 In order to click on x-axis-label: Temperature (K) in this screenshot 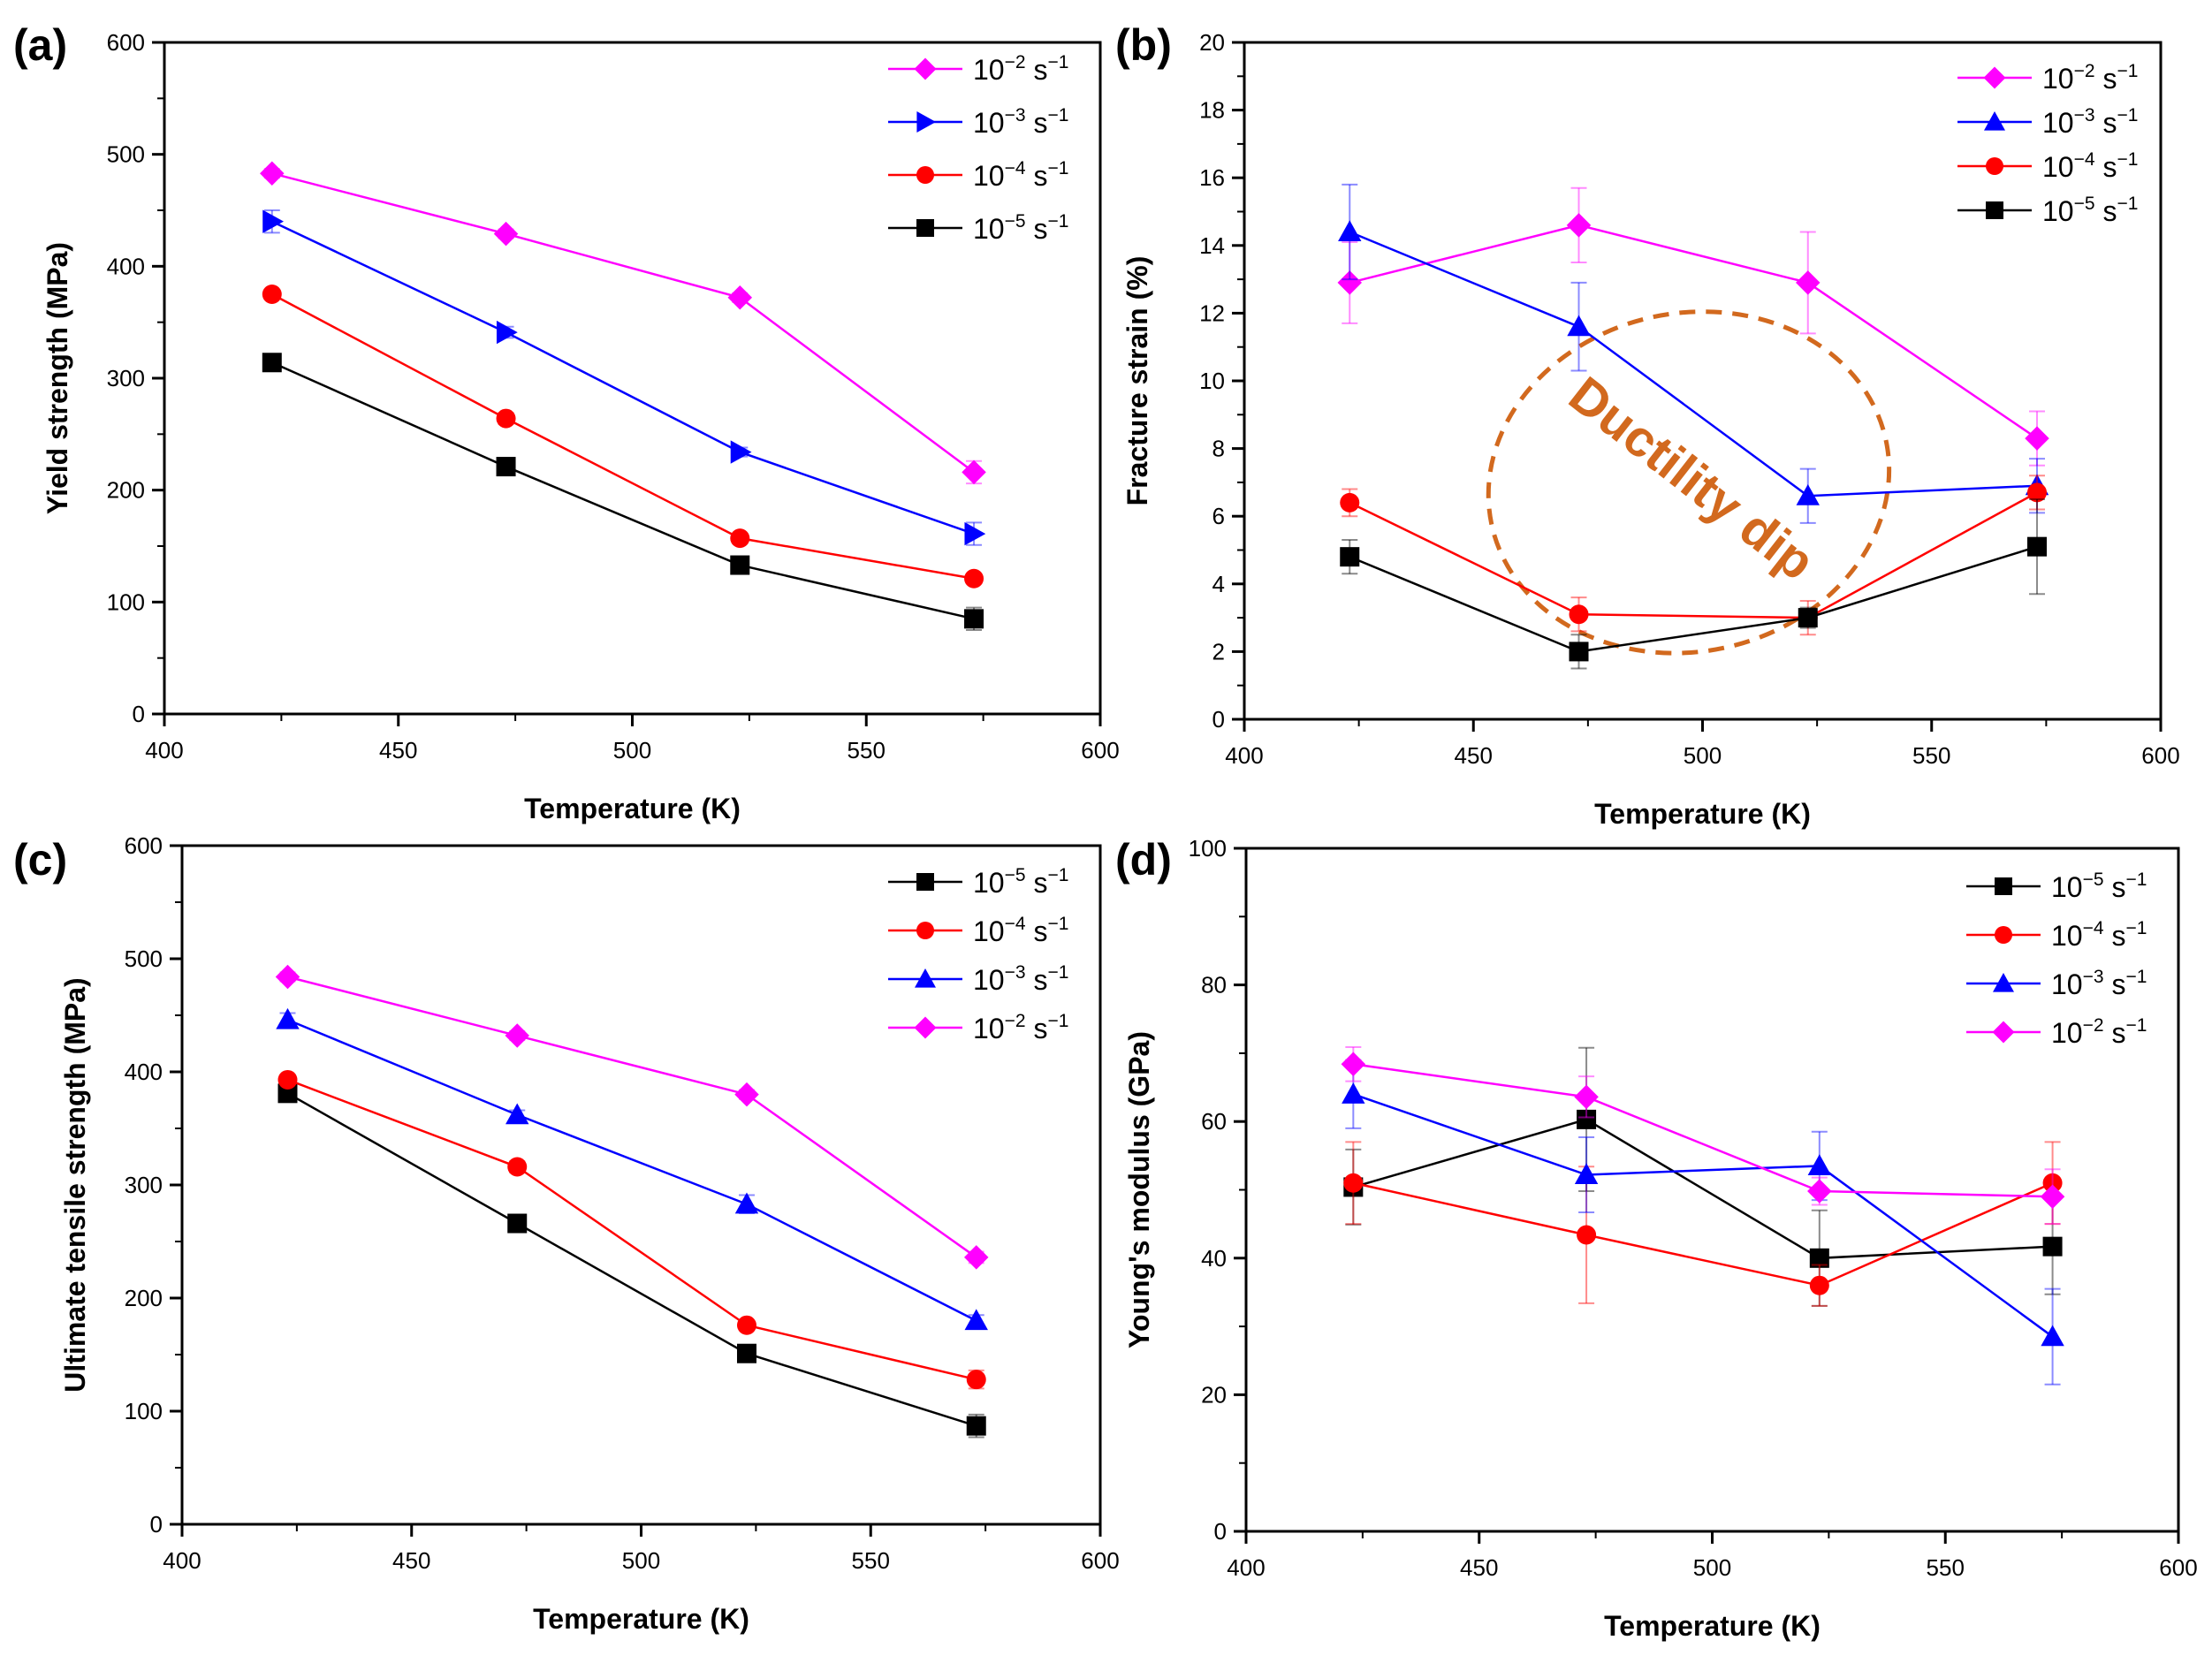, I will do `click(633, 808)`.